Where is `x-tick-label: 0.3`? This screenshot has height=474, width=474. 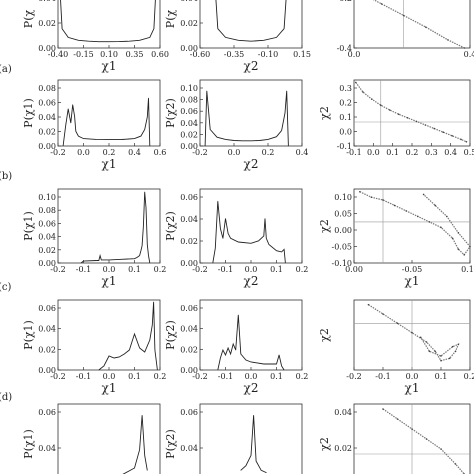 x-tick-label: 0.3 is located at coordinates (431, 152).